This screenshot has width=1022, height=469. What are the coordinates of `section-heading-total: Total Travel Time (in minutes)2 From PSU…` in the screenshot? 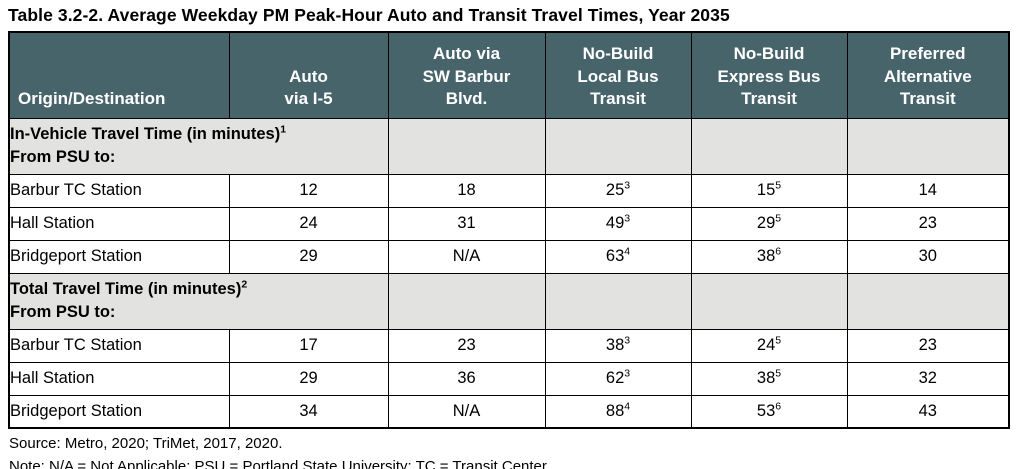 It's located at (198, 301).